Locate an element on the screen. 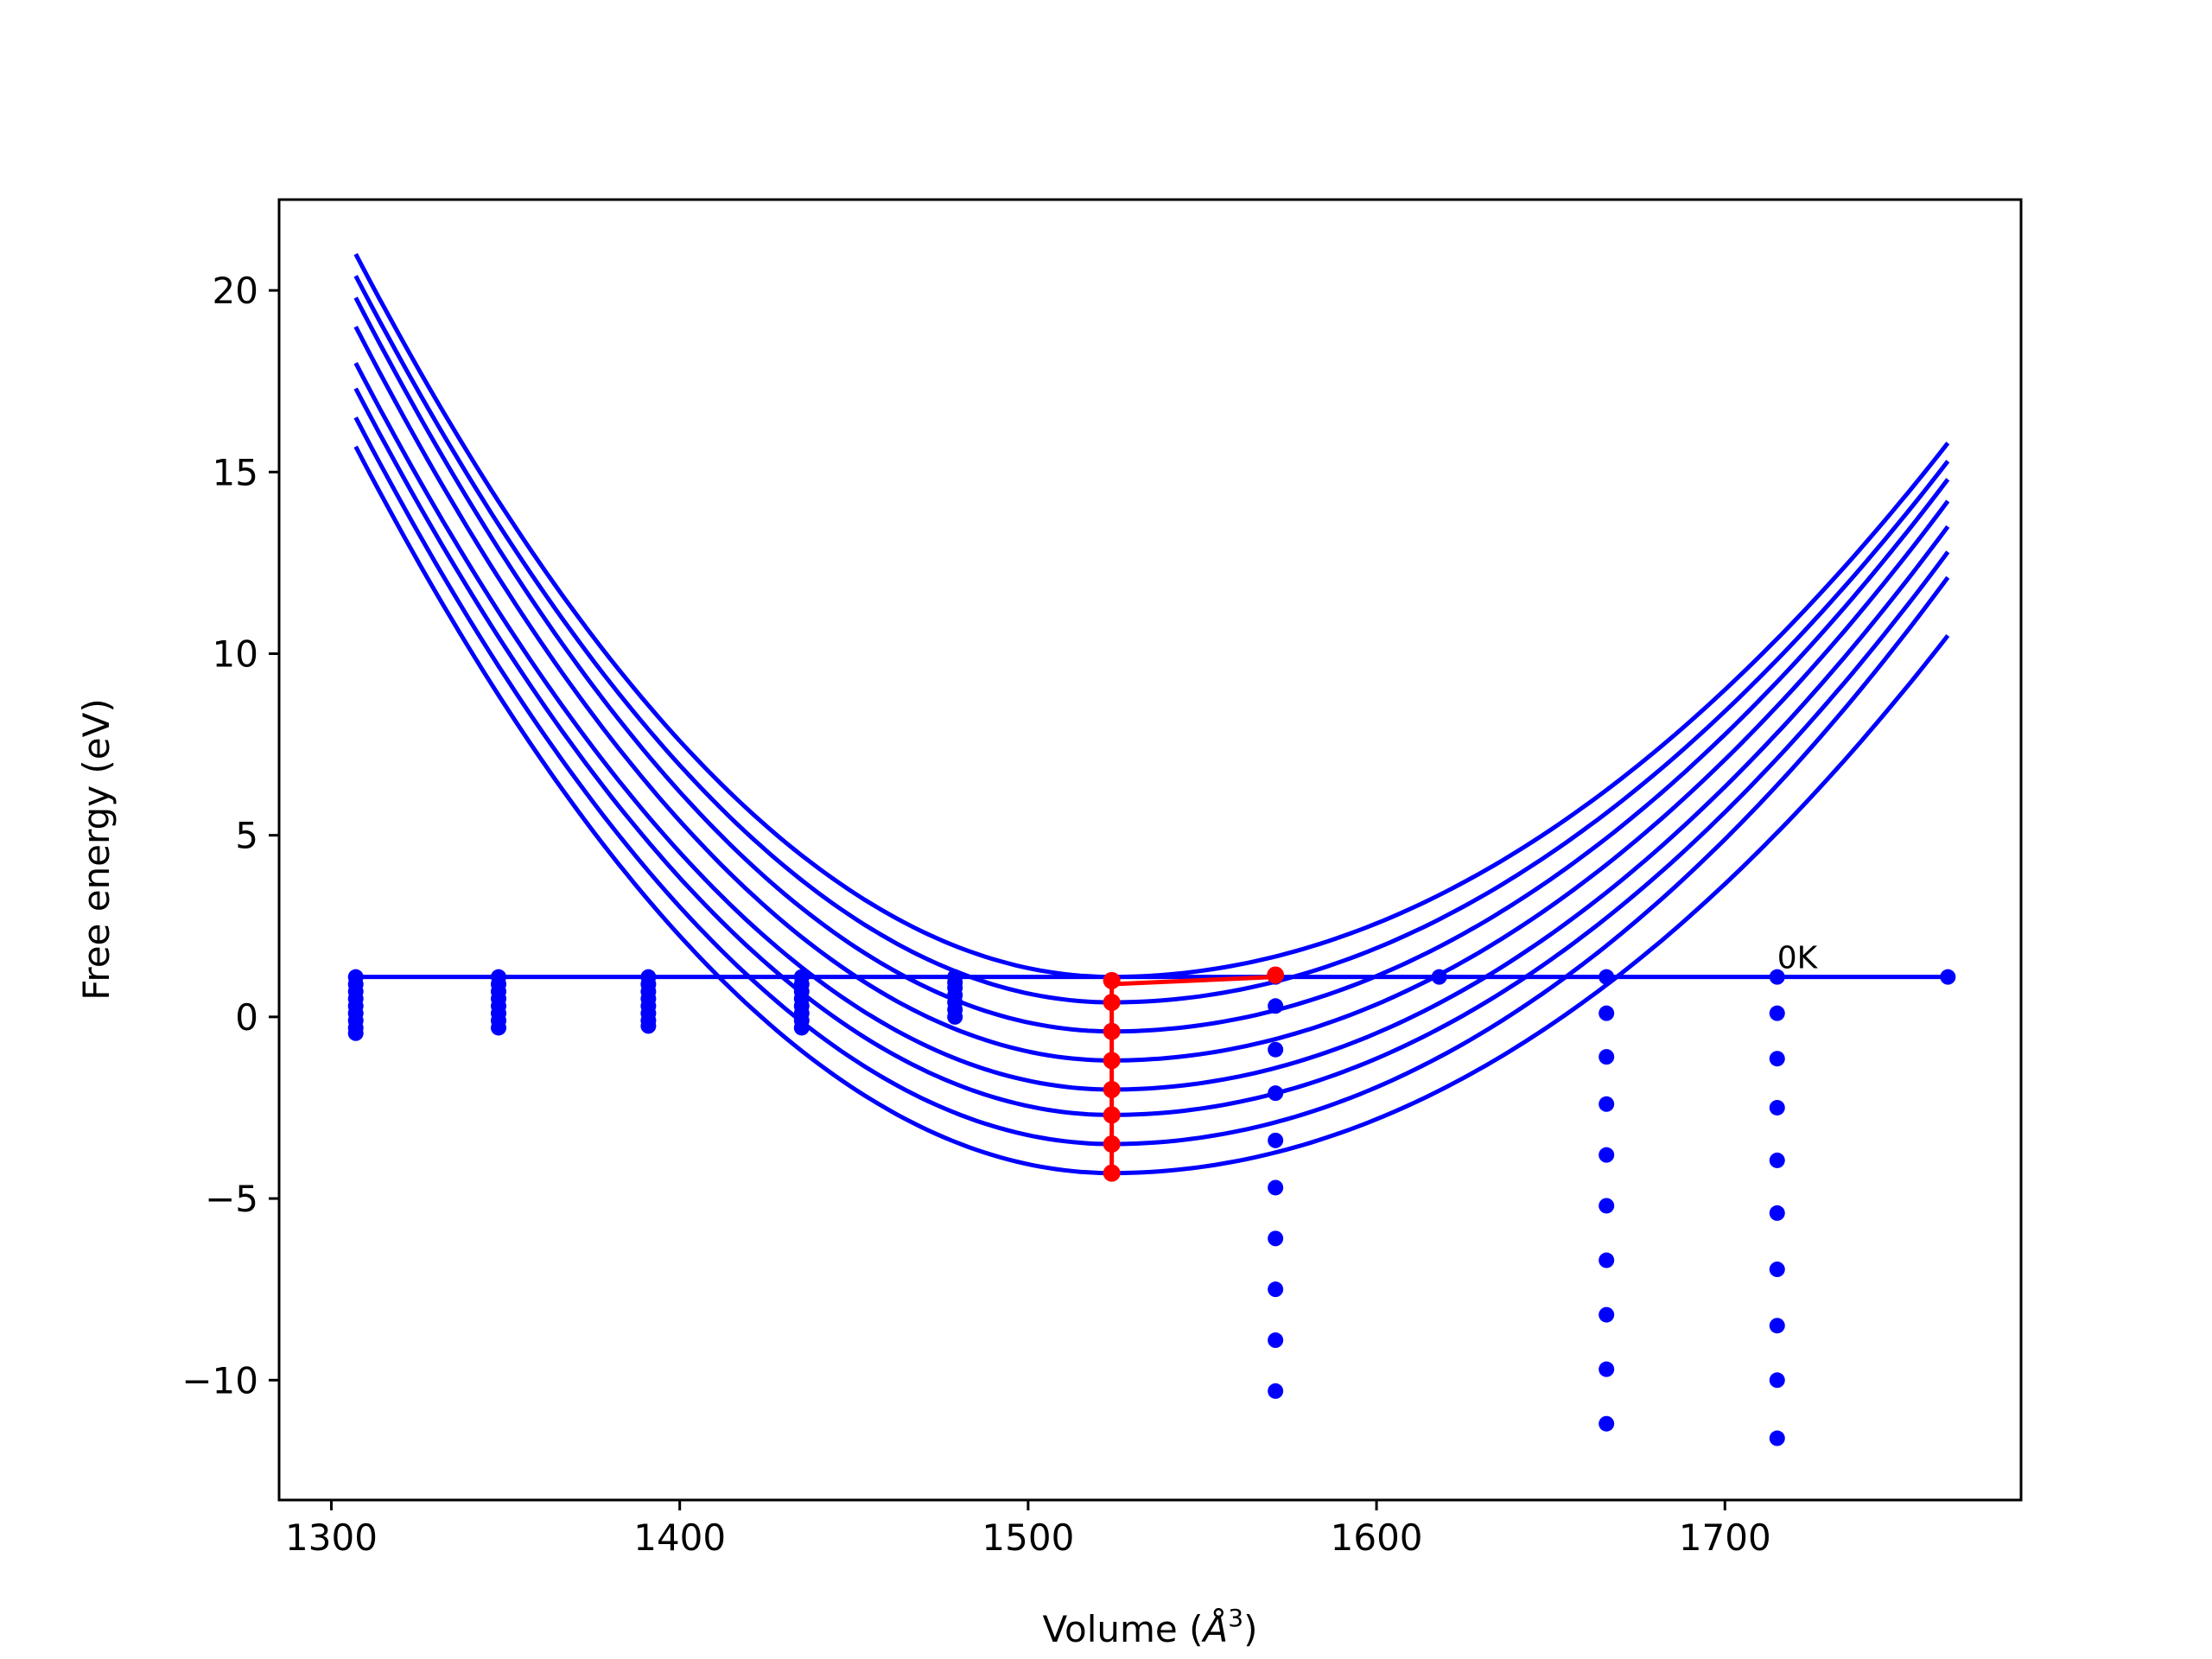  x-axis-label-close: ) is located at coordinates (1250, 1629).